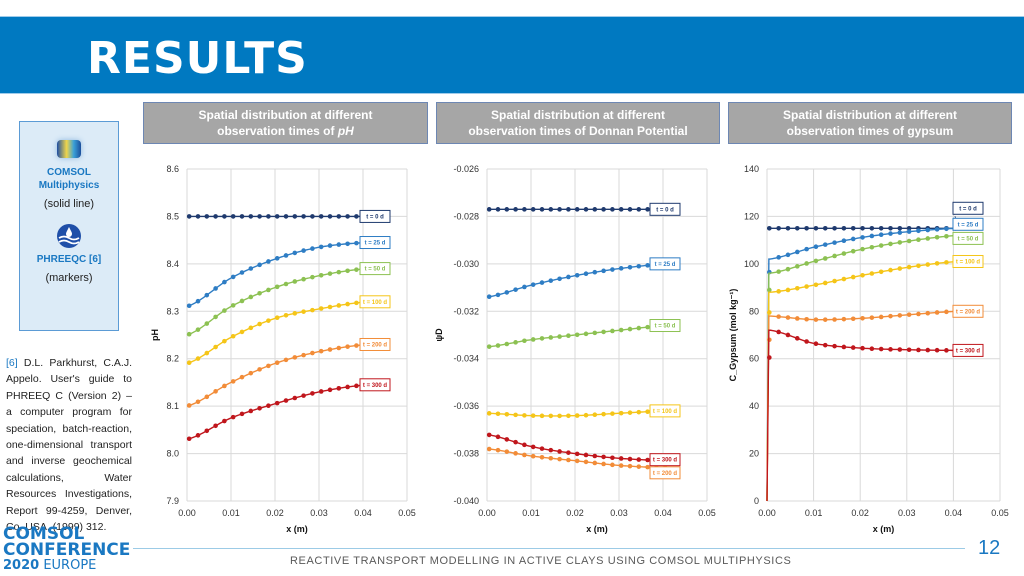  Describe the element at coordinates (754, 406) in the screenshot. I see `y-tick-label: 40` at that location.